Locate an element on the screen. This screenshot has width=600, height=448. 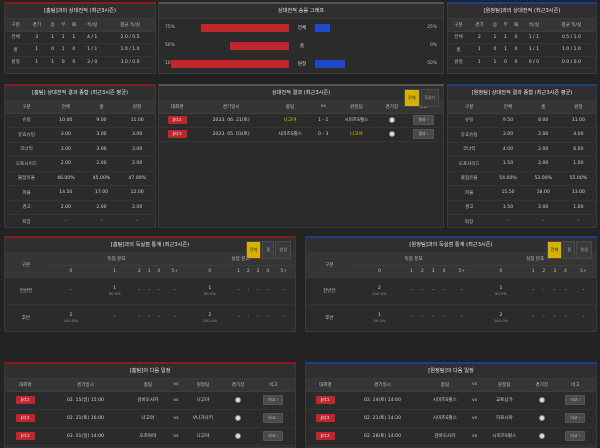
goal-cell: 1 50.0% is located at coordinates (501, 291).